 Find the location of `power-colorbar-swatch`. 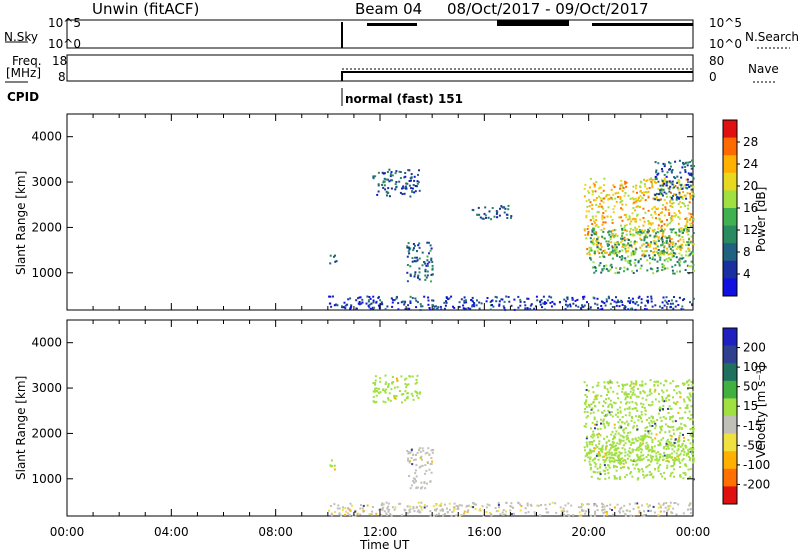

power-colorbar-swatch is located at coordinates (730, 199).